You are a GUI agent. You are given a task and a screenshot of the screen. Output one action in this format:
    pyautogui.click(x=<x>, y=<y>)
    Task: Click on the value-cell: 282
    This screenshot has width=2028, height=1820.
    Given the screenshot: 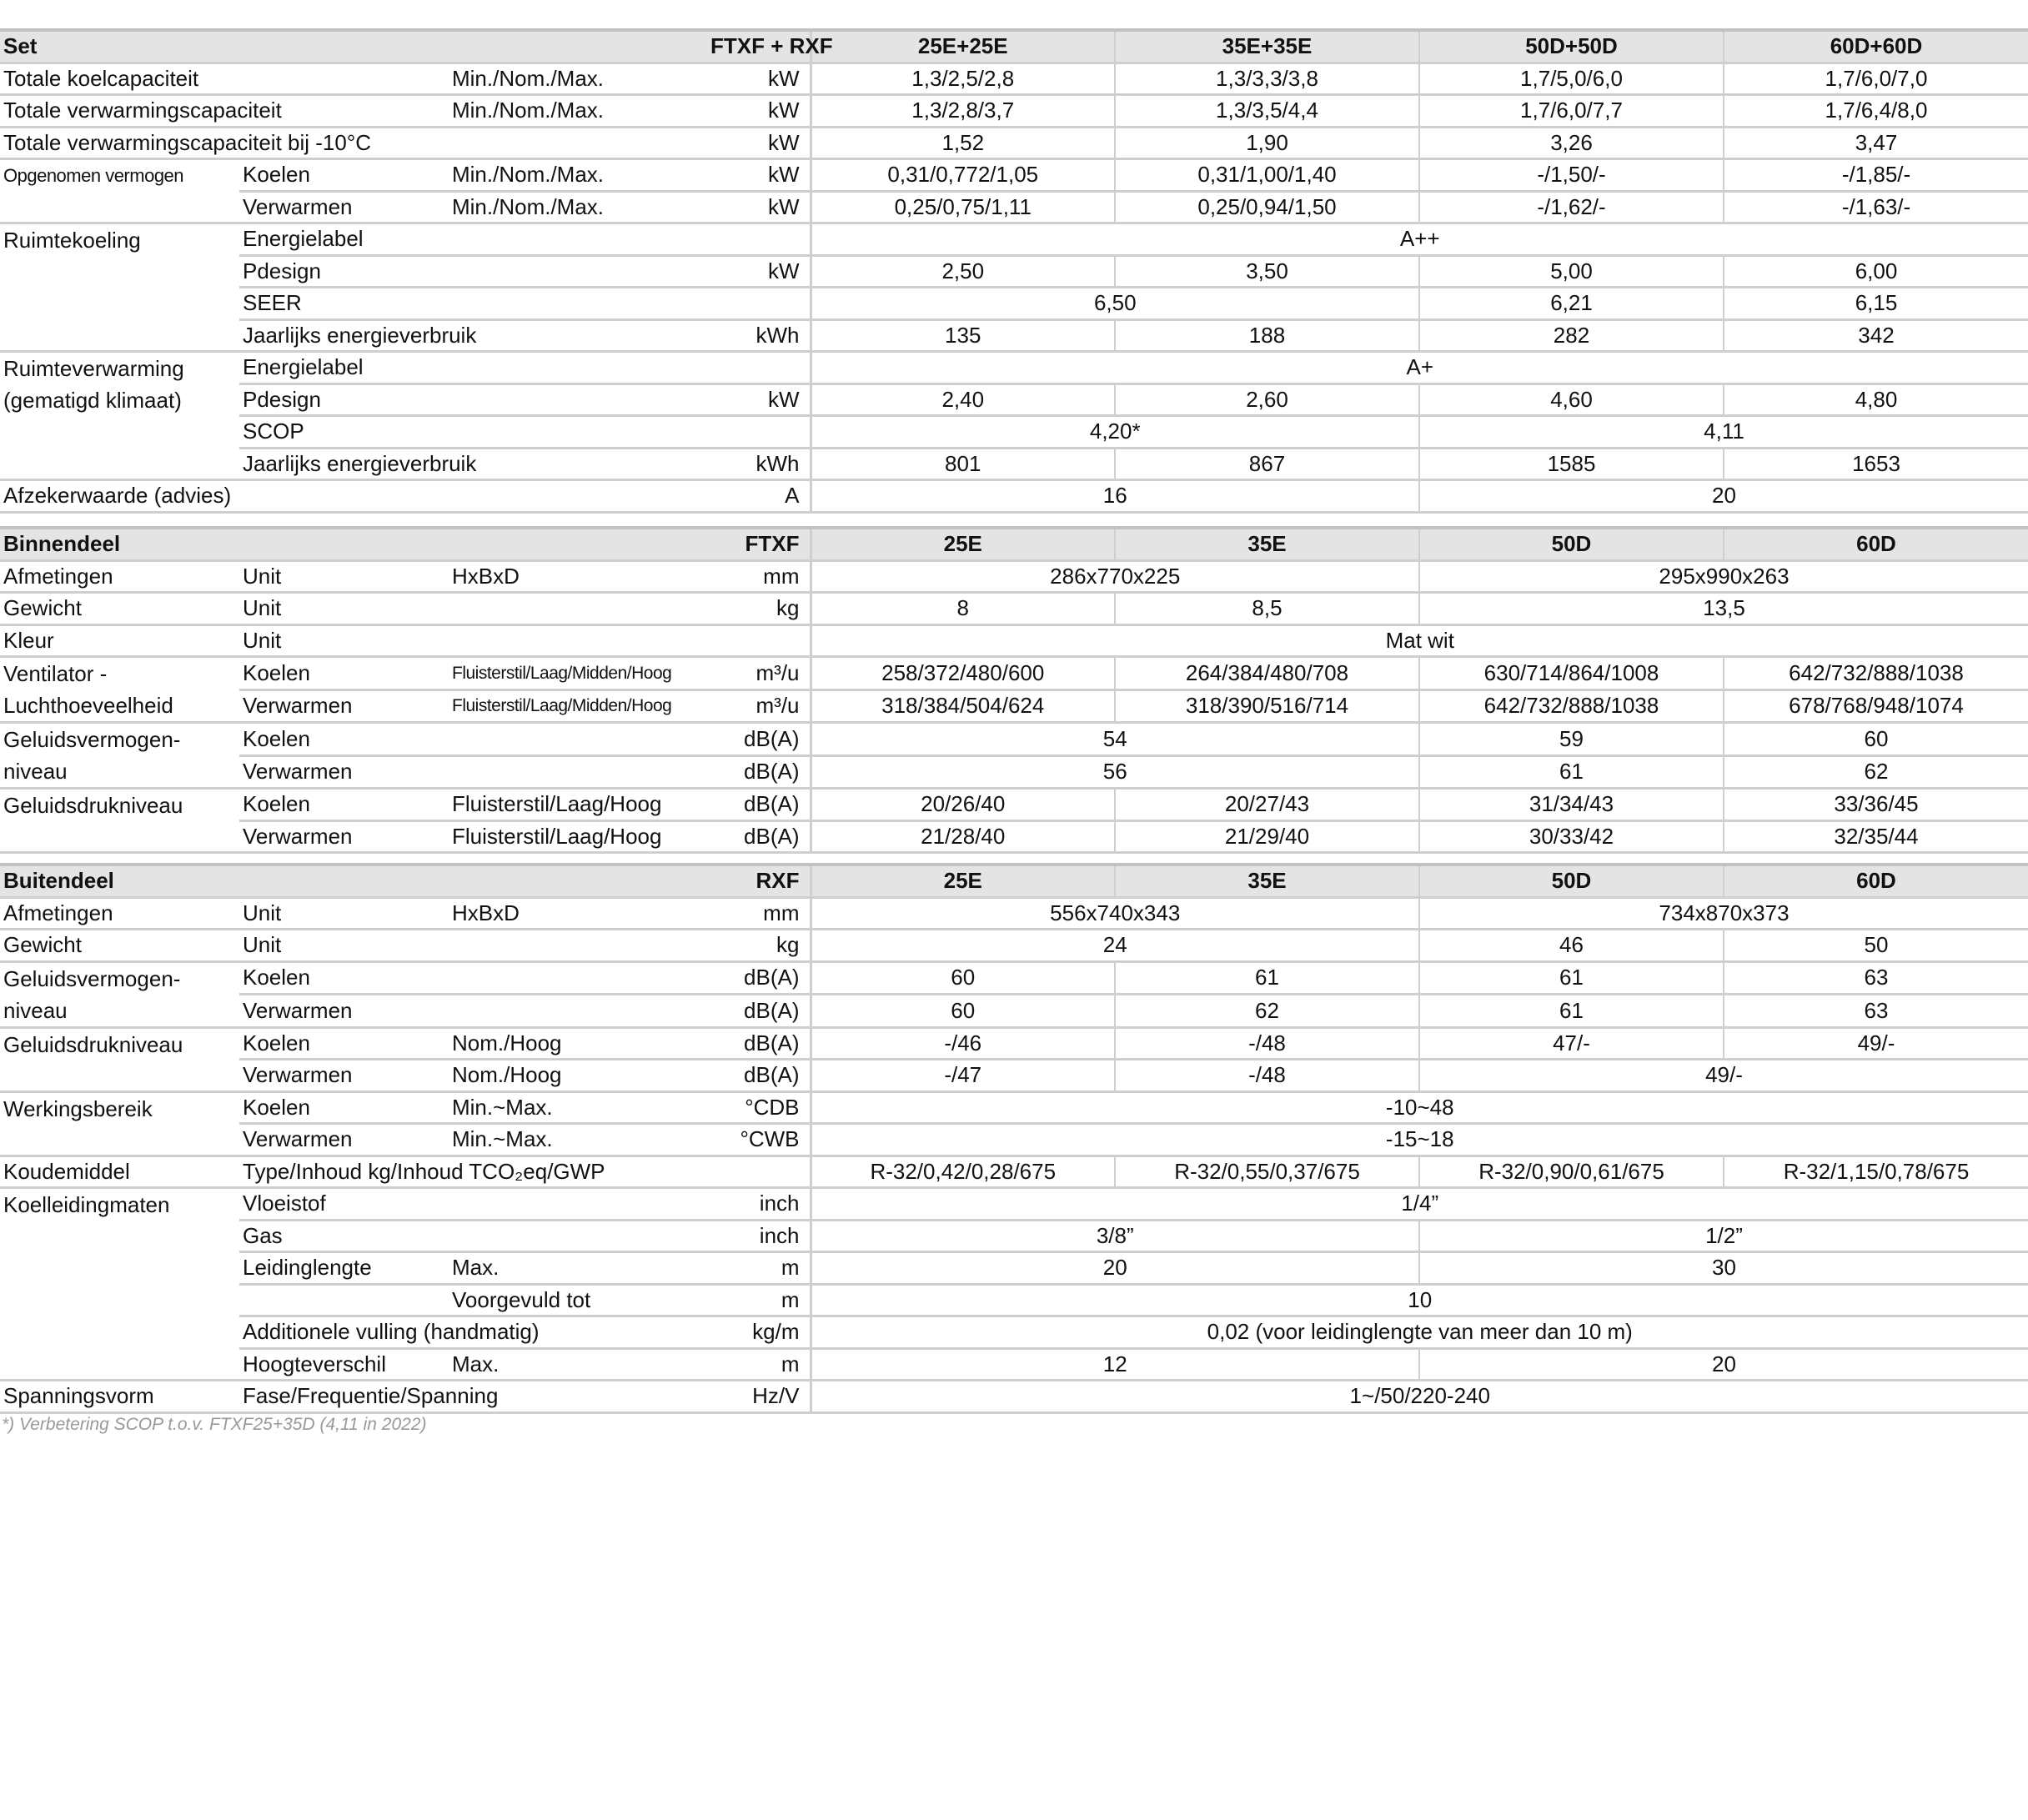 What is the action you would take?
    pyautogui.click(x=1571, y=336)
    